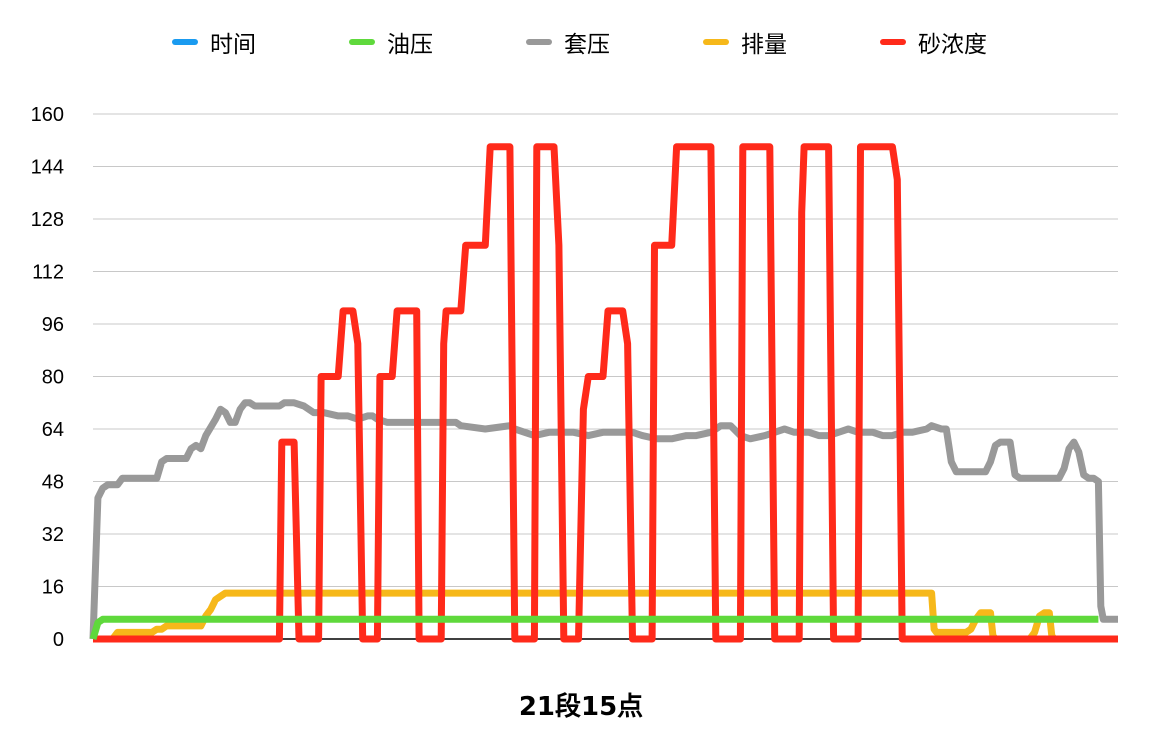 The image size is (1162, 750). I want to click on y-tick-label: 128, so click(47, 220).